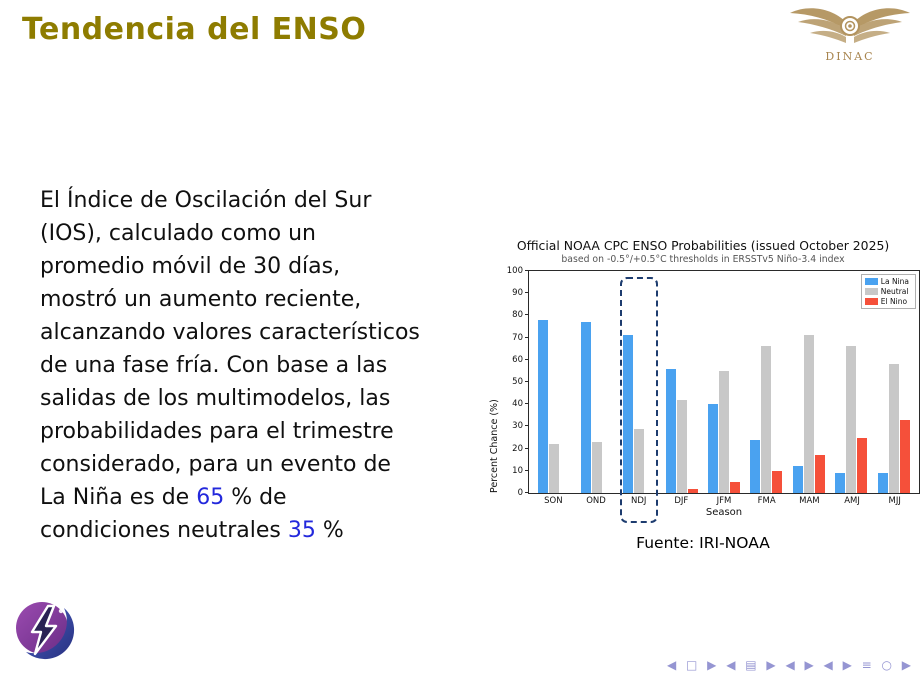  I want to click on y-tick-label: 80, so click(517, 315).